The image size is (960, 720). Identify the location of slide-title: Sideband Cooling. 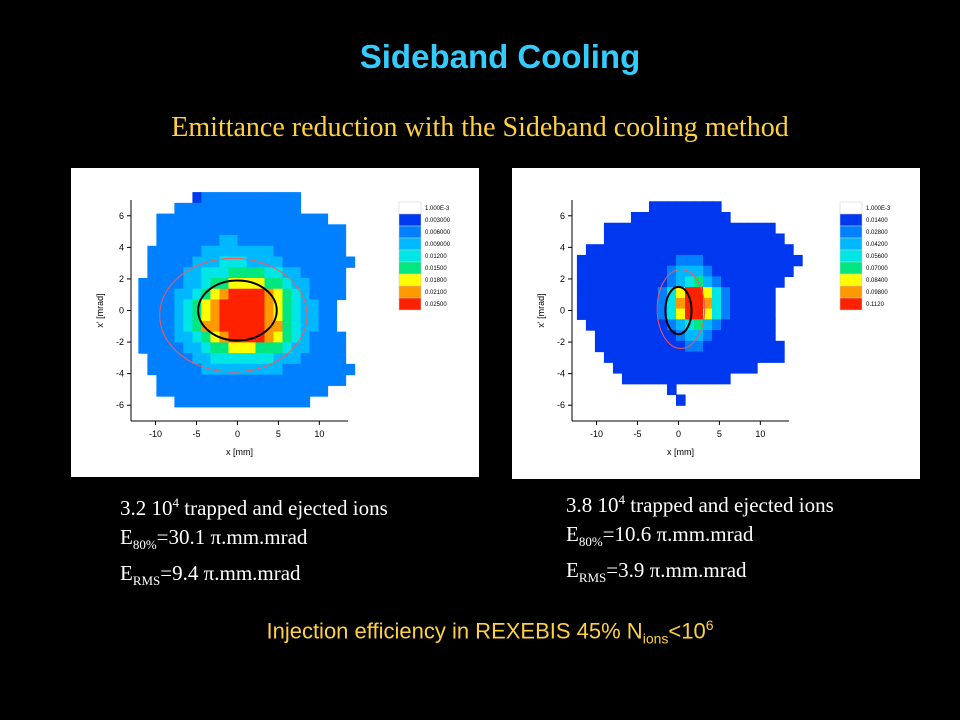
(500, 56).